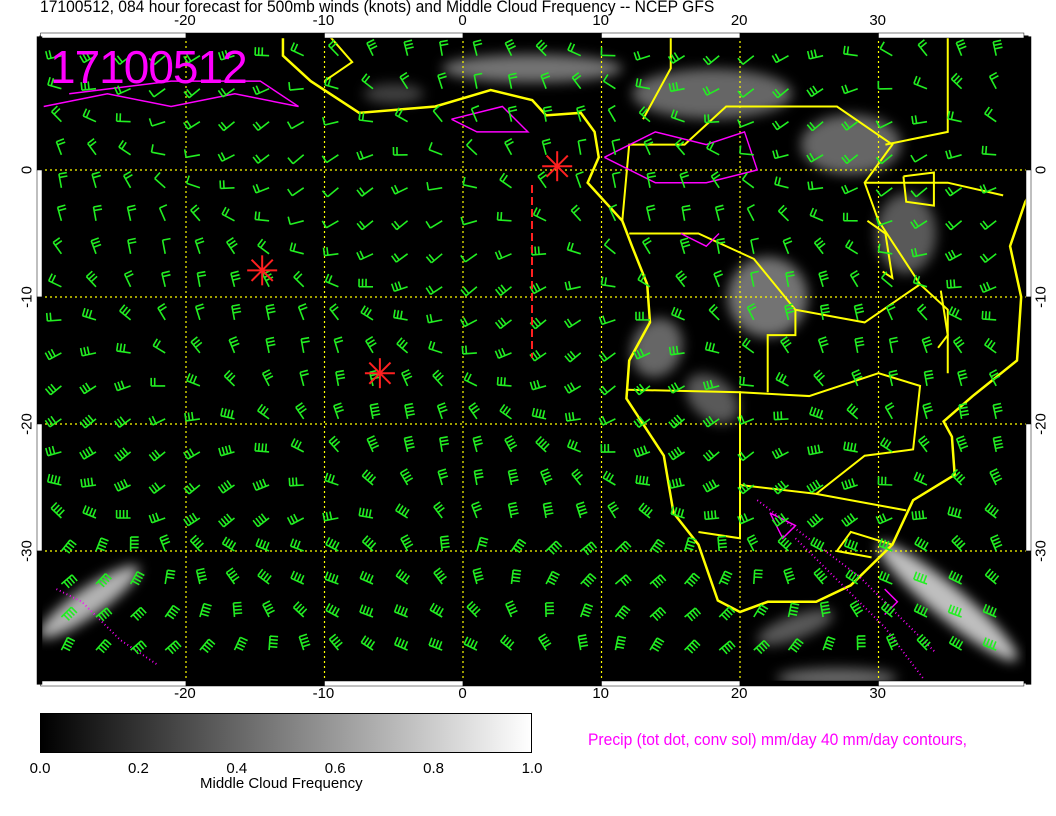 Image resolution: width=1056 pixels, height=816 pixels. I want to click on lon-tick-top: 0, so click(462, 20).